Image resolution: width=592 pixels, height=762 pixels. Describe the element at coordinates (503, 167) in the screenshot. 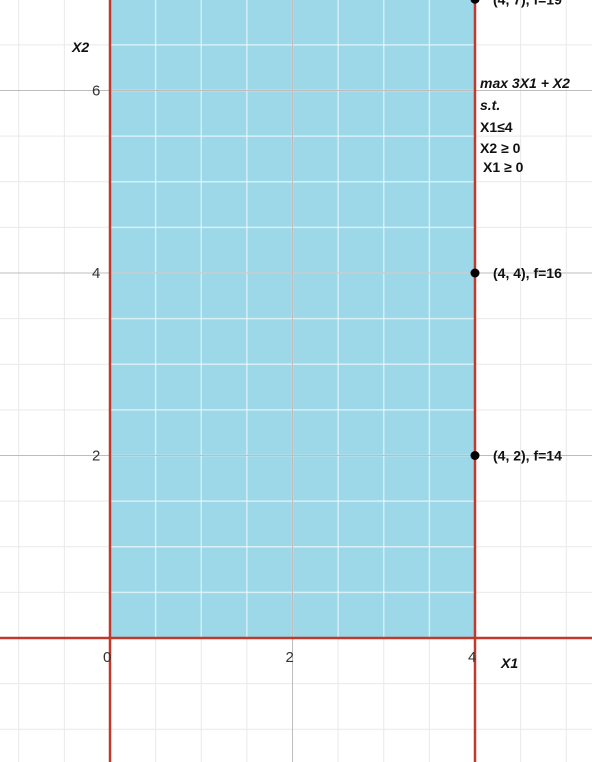

I see `constraint-x1-ge-0: X1 ≥ 0` at that location.